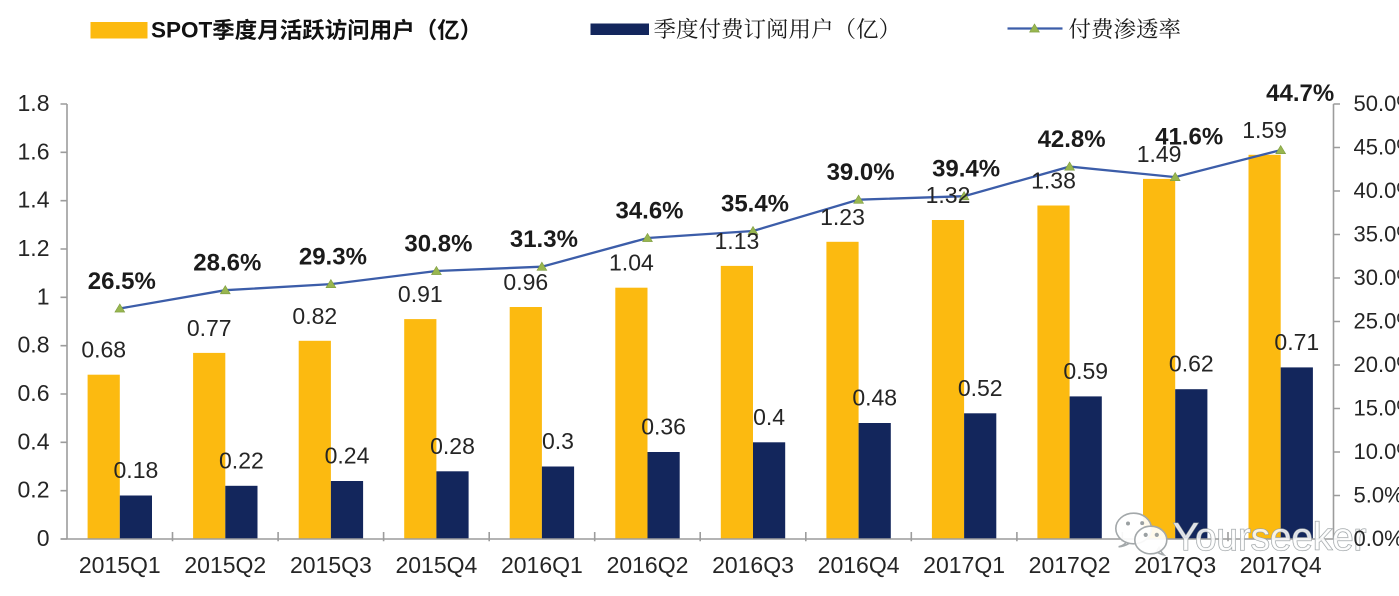 The image size is (1399, 596). I want to click on svg-text: 35.4%, so click(755, 204).